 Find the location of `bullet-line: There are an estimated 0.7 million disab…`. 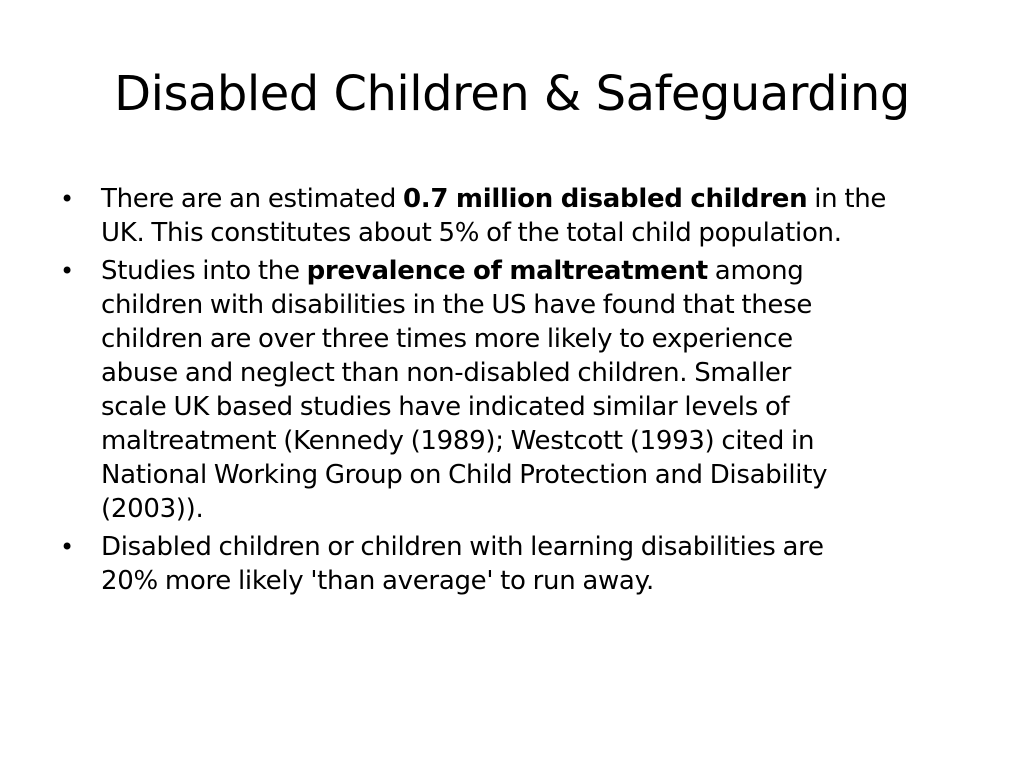

bullet-line: There are an estimated 0.7 million disab… is located at coordinates (530, 199).